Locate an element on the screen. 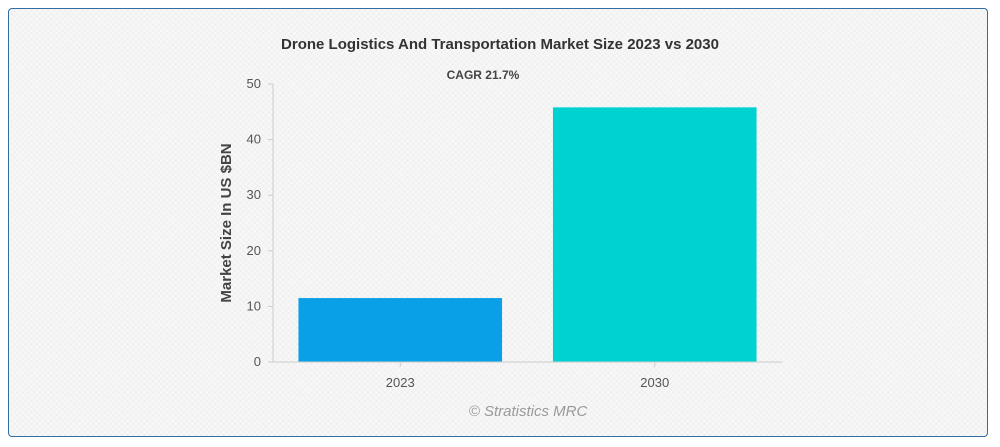  x-tick-label: 2030 is located at coordinates (654, 382).